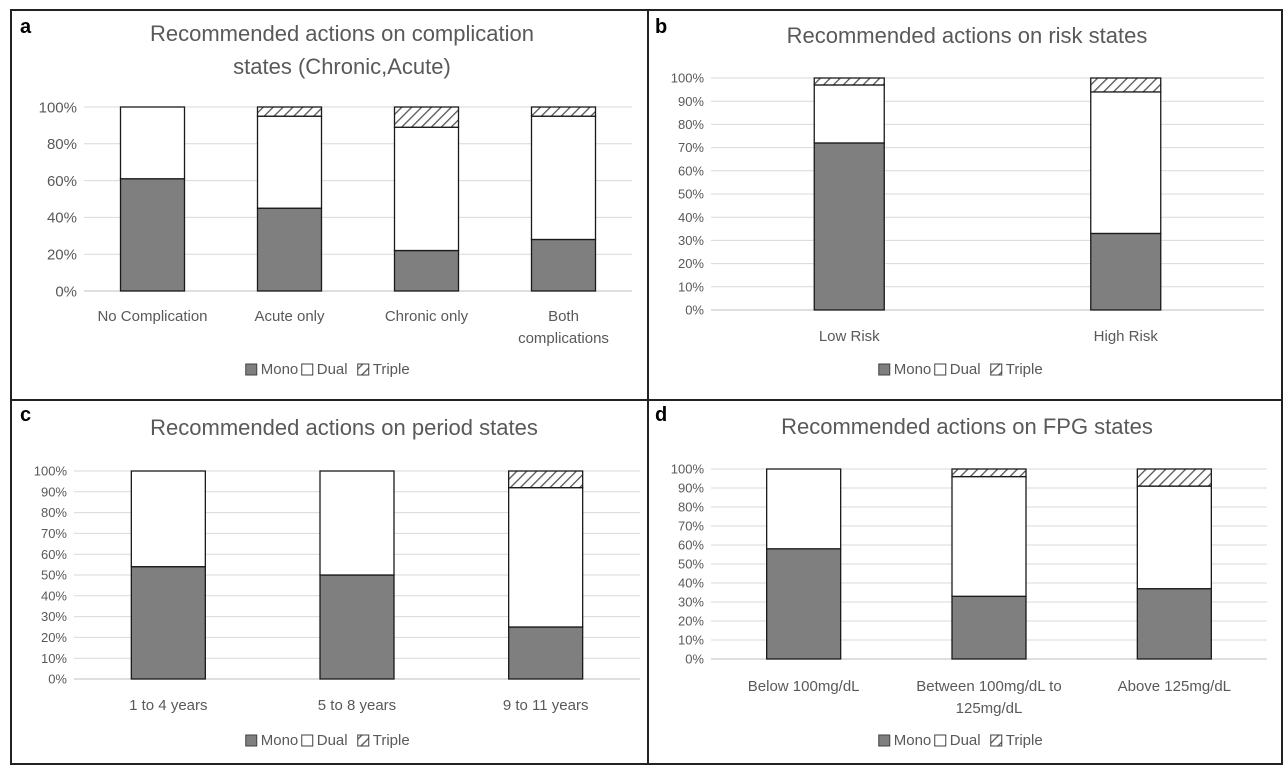 The height and width of the screenshot is (769, 1288). What do you see at coordinates (152, 316) in the screenshot?
I see `x-tick-label: No Complication` at bounding box center [152, 316].